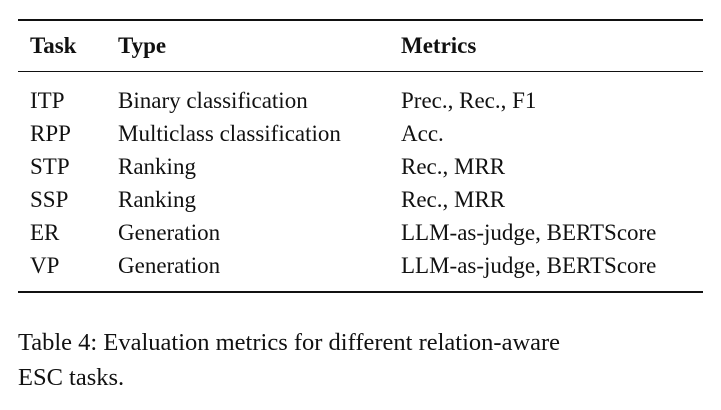 This screenshot has width=721, height=410. I want to click on table-row: ER Generation LLM-as-judge, BERTScore, so click(360, 232).